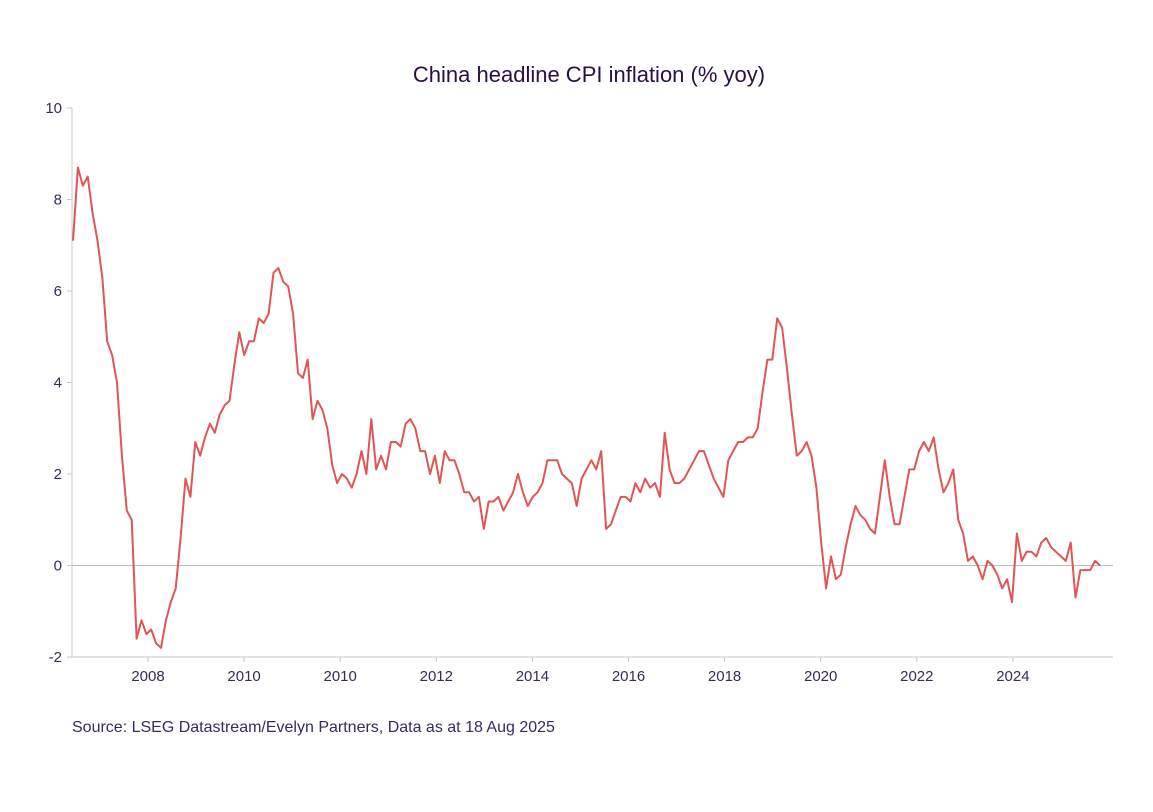 The height and width of the screenshot is (812, 1153). I want to click on y-tick-label: 8, so click(58, 200).